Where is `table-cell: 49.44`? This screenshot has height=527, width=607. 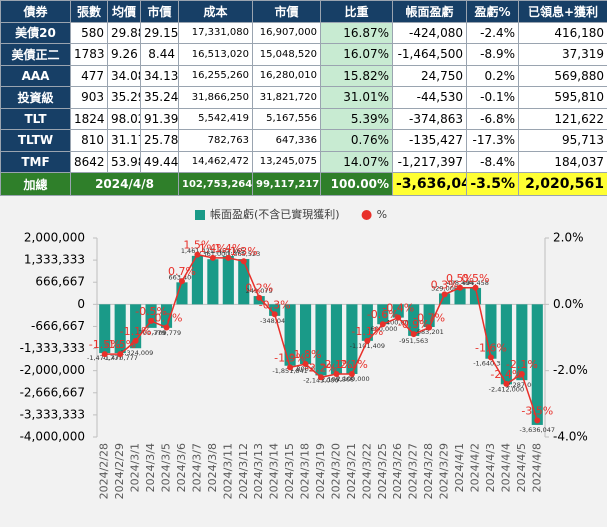
table-cell: 49.44 is located at coordinates (159, 161).